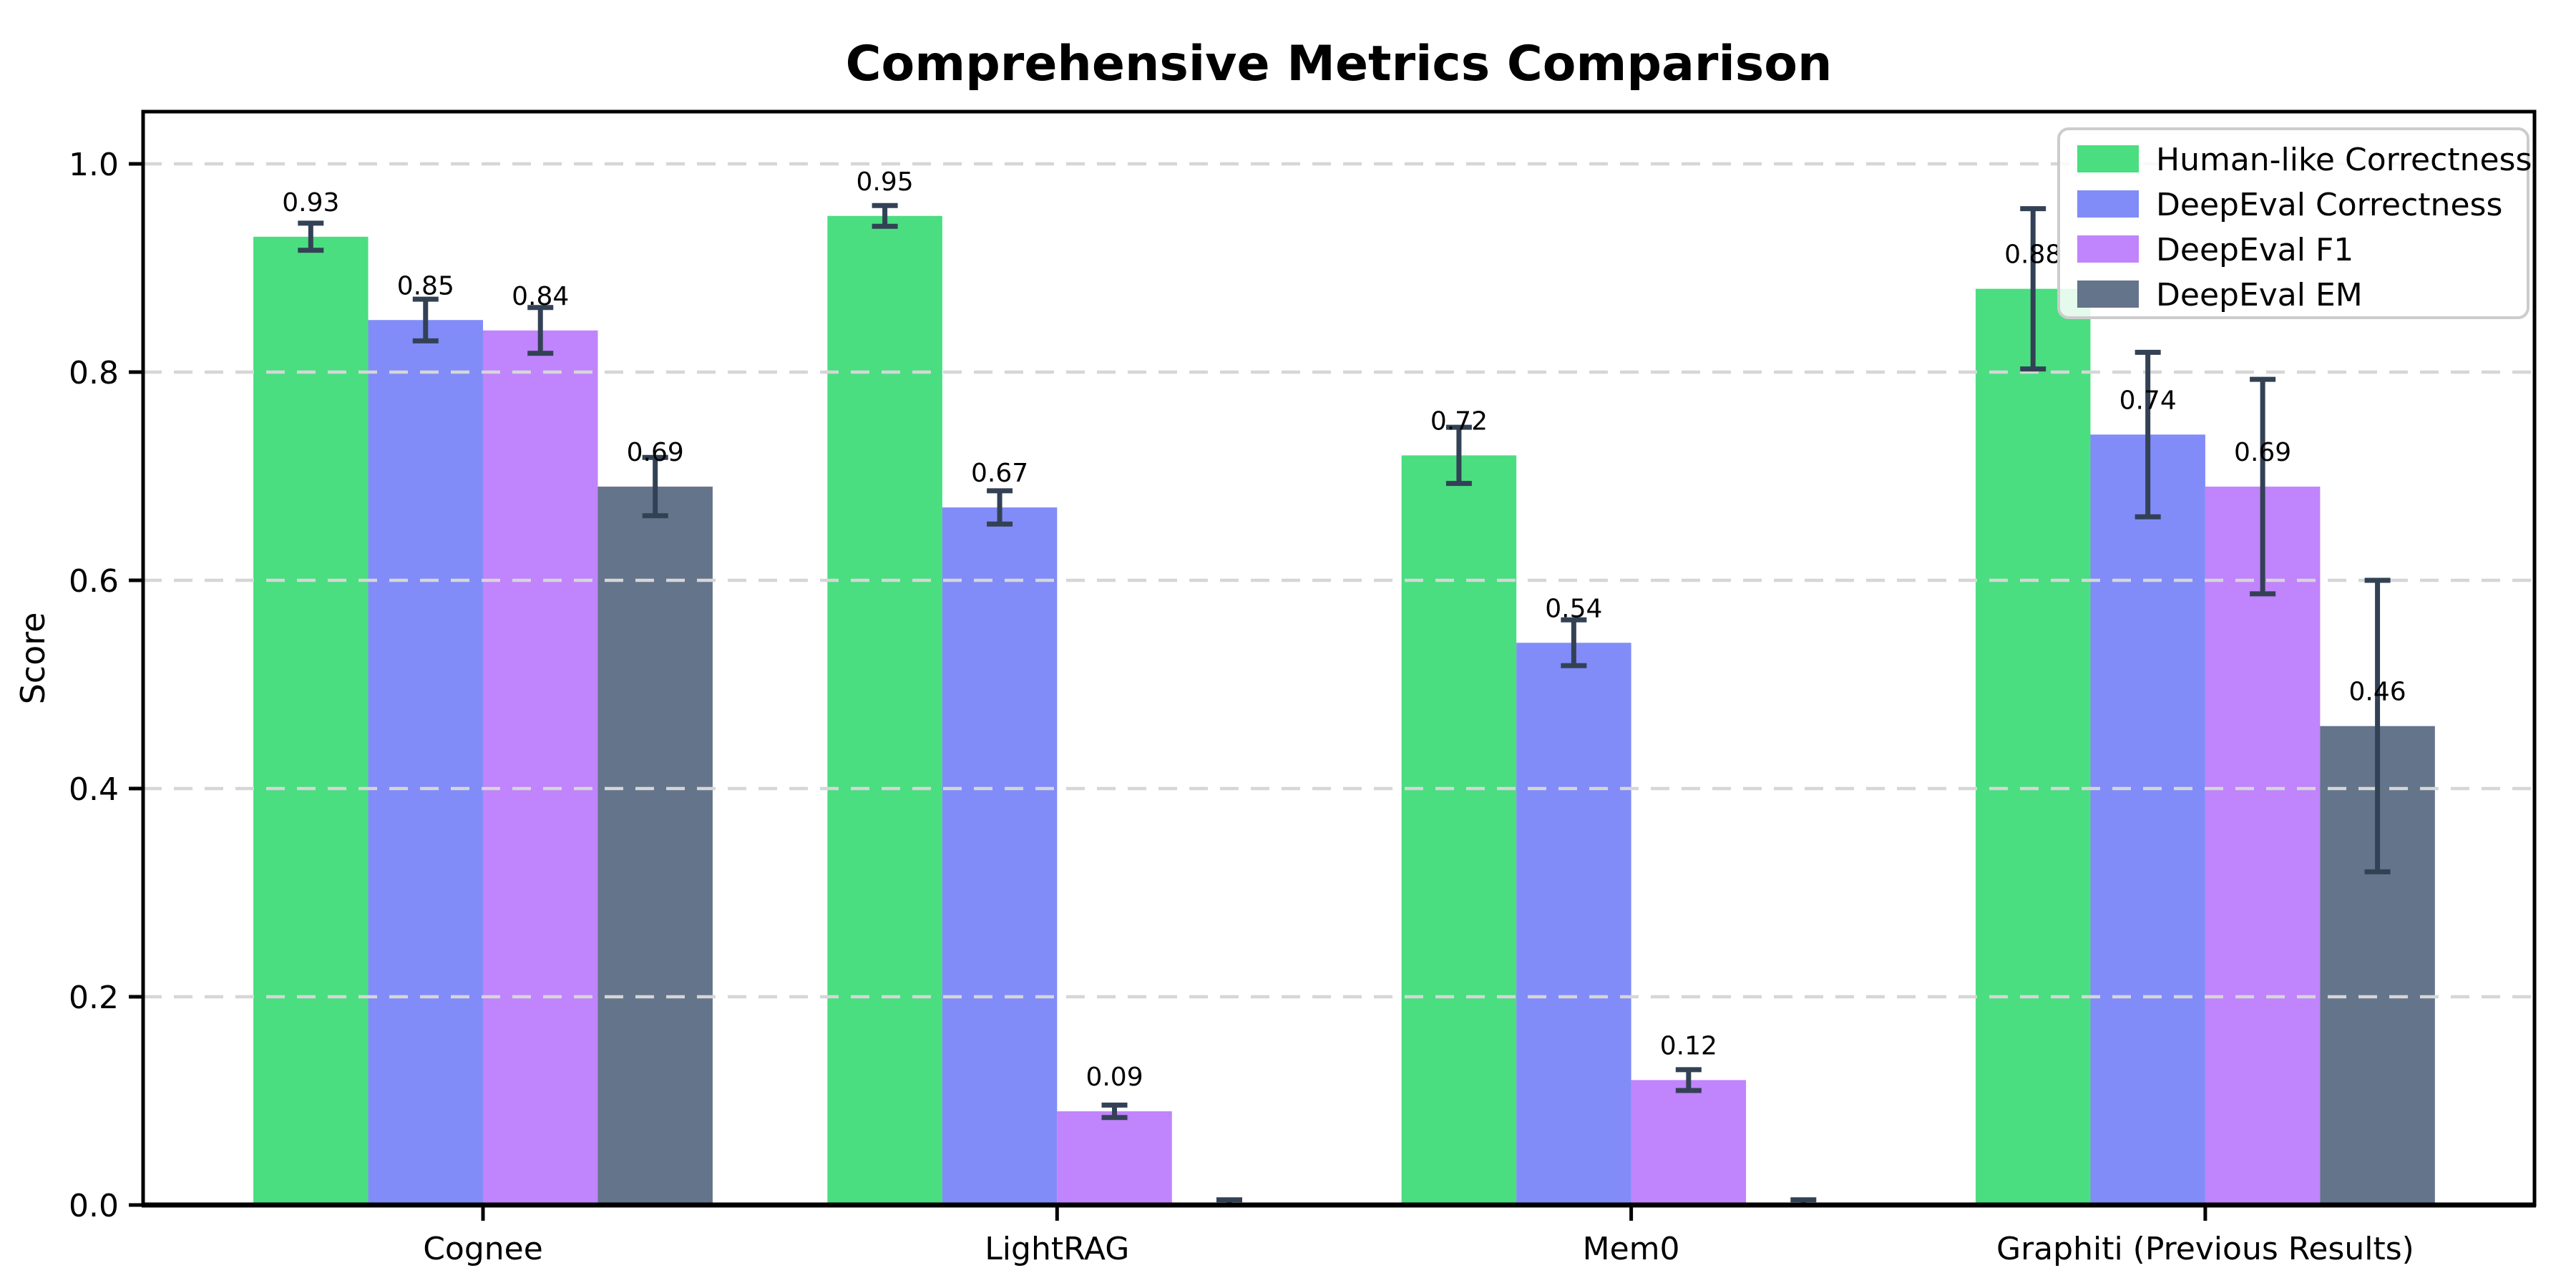 The image size is (2576, 1288). I want to click on x-tick-label: Cognee, so click(483, 1249).